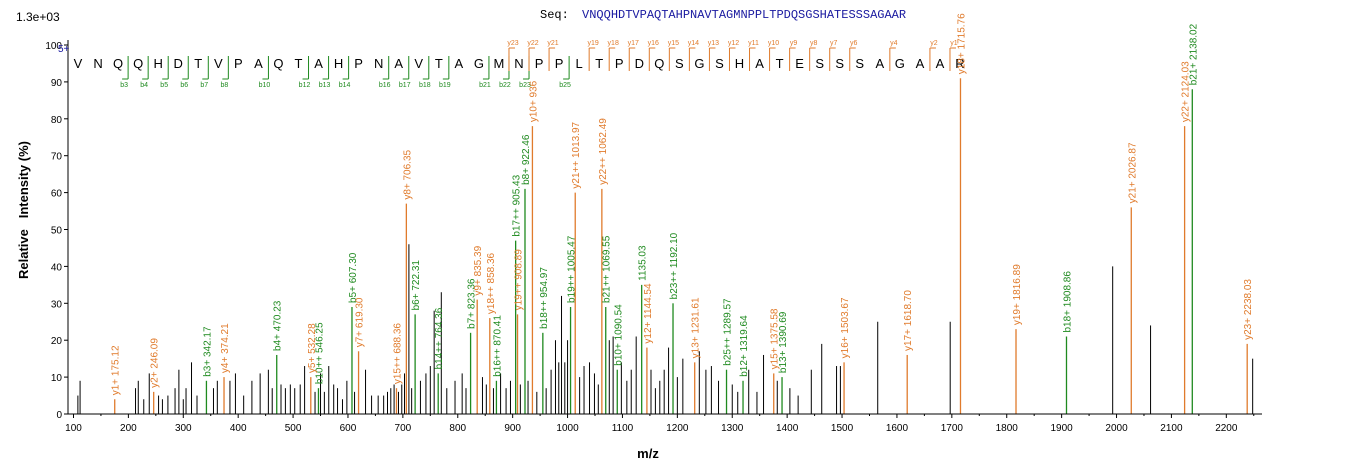  What do you see at coordinates (59, 415) in the screenshot?
I see `y-tick-label: 0` at bounding box center [59, 415].